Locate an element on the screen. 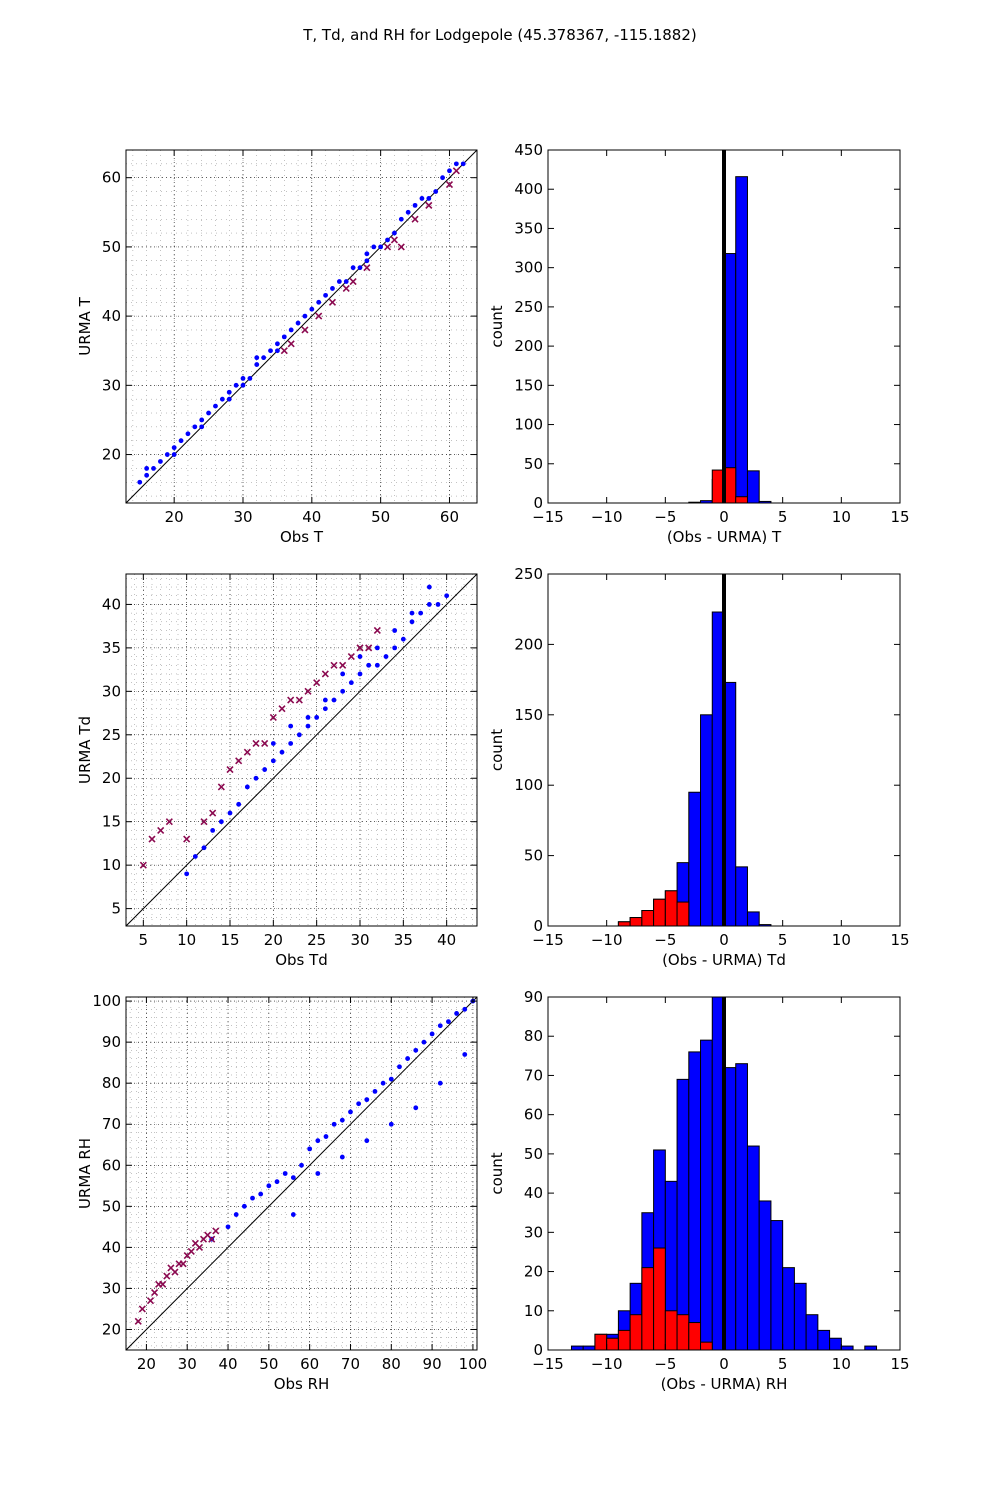 The height and width of the screenshot is (1500, 1000). y-tick-label: 60 is located at coordinates (533, 1115).